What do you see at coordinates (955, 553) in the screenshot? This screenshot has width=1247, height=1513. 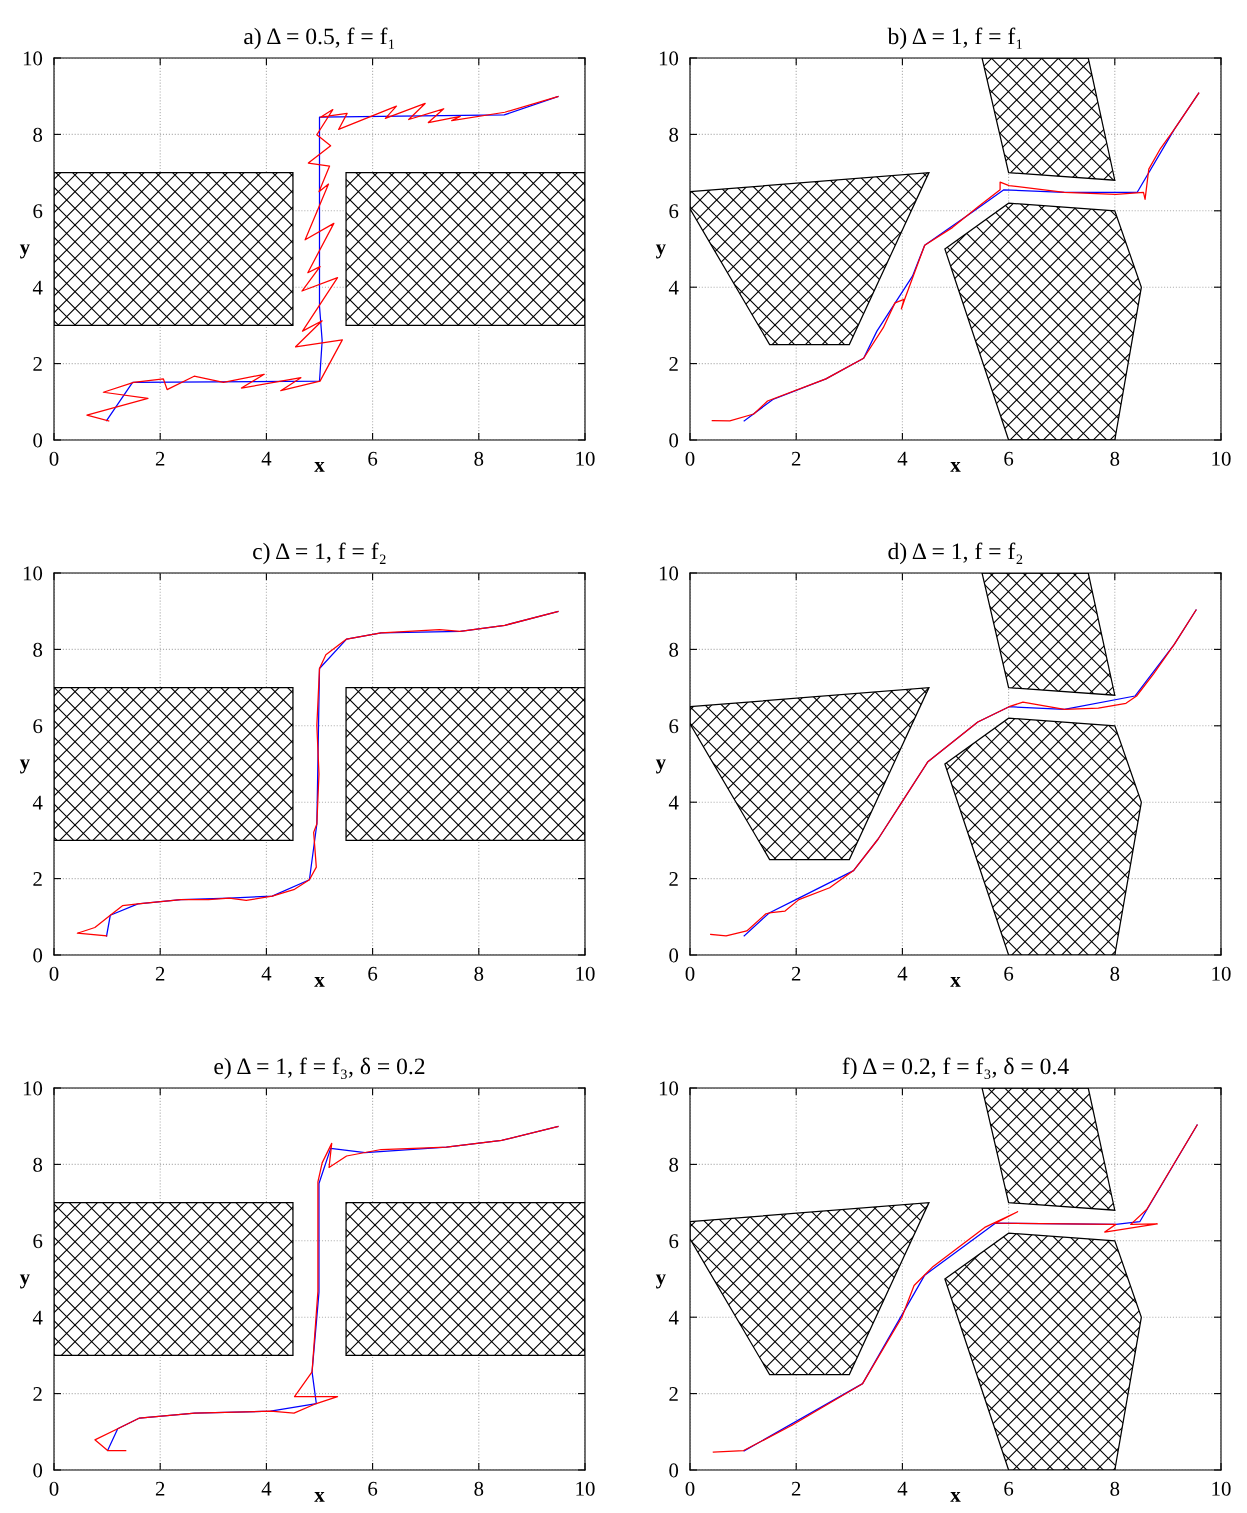 I see `chart-title: d) Δ = 1, f = f₂` at bounding box center [955, 553].